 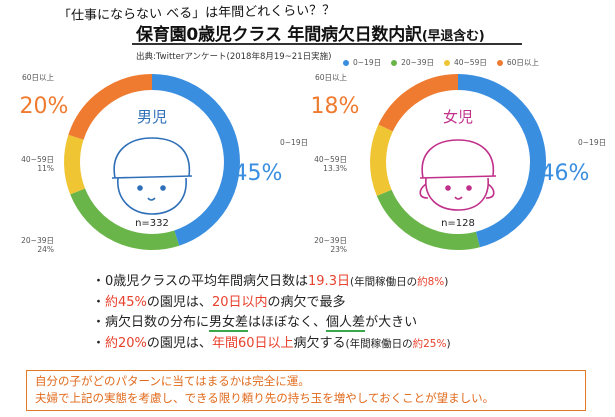 I want to click on big-percent-label: 20%, so click(x=44, y=106).